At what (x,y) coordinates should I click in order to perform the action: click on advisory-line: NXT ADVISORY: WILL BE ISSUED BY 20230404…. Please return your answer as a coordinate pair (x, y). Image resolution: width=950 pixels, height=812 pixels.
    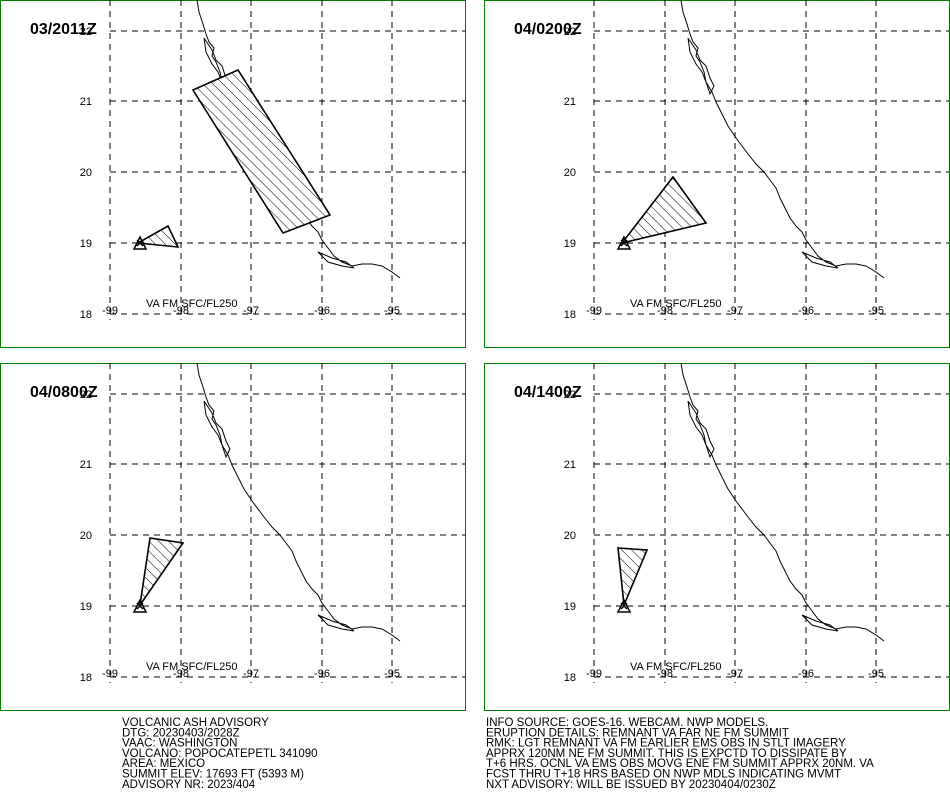
    Looking at the image, I should click on (631, 785).